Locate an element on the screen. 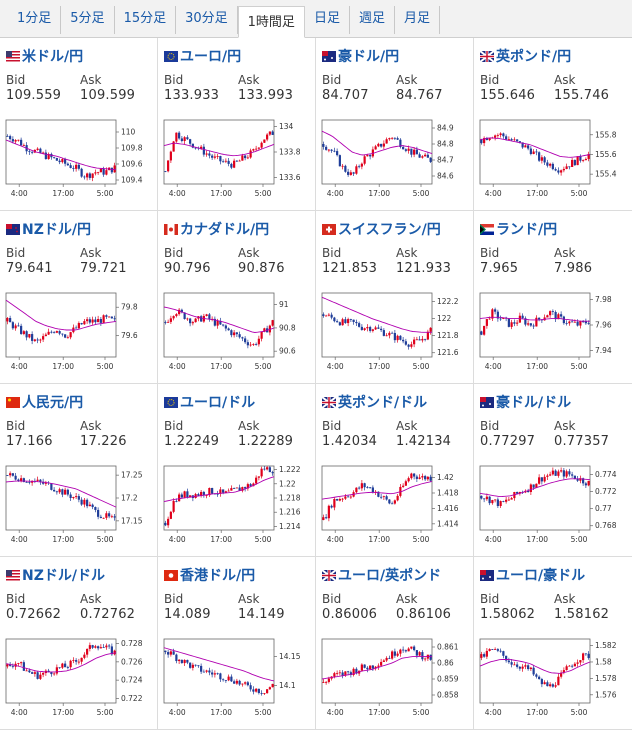  price-chart: 79.8 79.6 4:00 17:00 5:00 is located at coordinates (79, 331).